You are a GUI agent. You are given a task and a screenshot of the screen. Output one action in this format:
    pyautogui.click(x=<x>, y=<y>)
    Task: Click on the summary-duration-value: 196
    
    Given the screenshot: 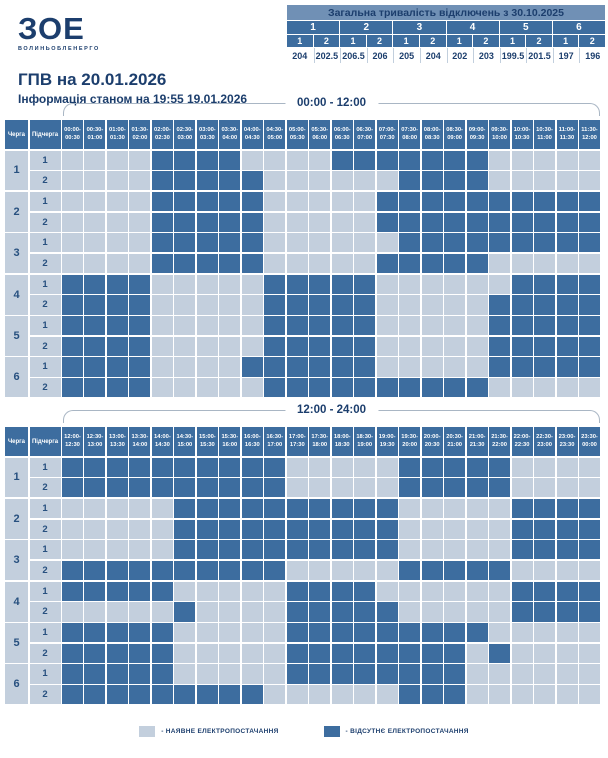 What is the action you would take?
    pyautogui.click(x=592, y=55)
    